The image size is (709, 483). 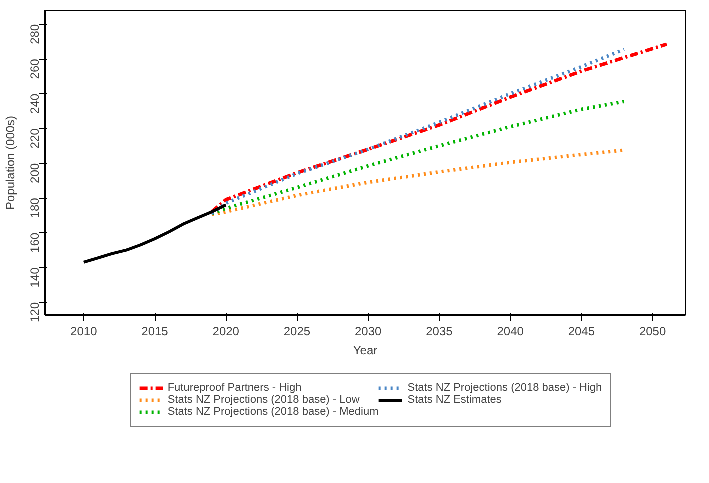 What do you see at coordinates (505, 388) in the screenshot?
I see `legend-label: Stats NZ Projections (2018 base) - High` at bounding box center [505, 388].